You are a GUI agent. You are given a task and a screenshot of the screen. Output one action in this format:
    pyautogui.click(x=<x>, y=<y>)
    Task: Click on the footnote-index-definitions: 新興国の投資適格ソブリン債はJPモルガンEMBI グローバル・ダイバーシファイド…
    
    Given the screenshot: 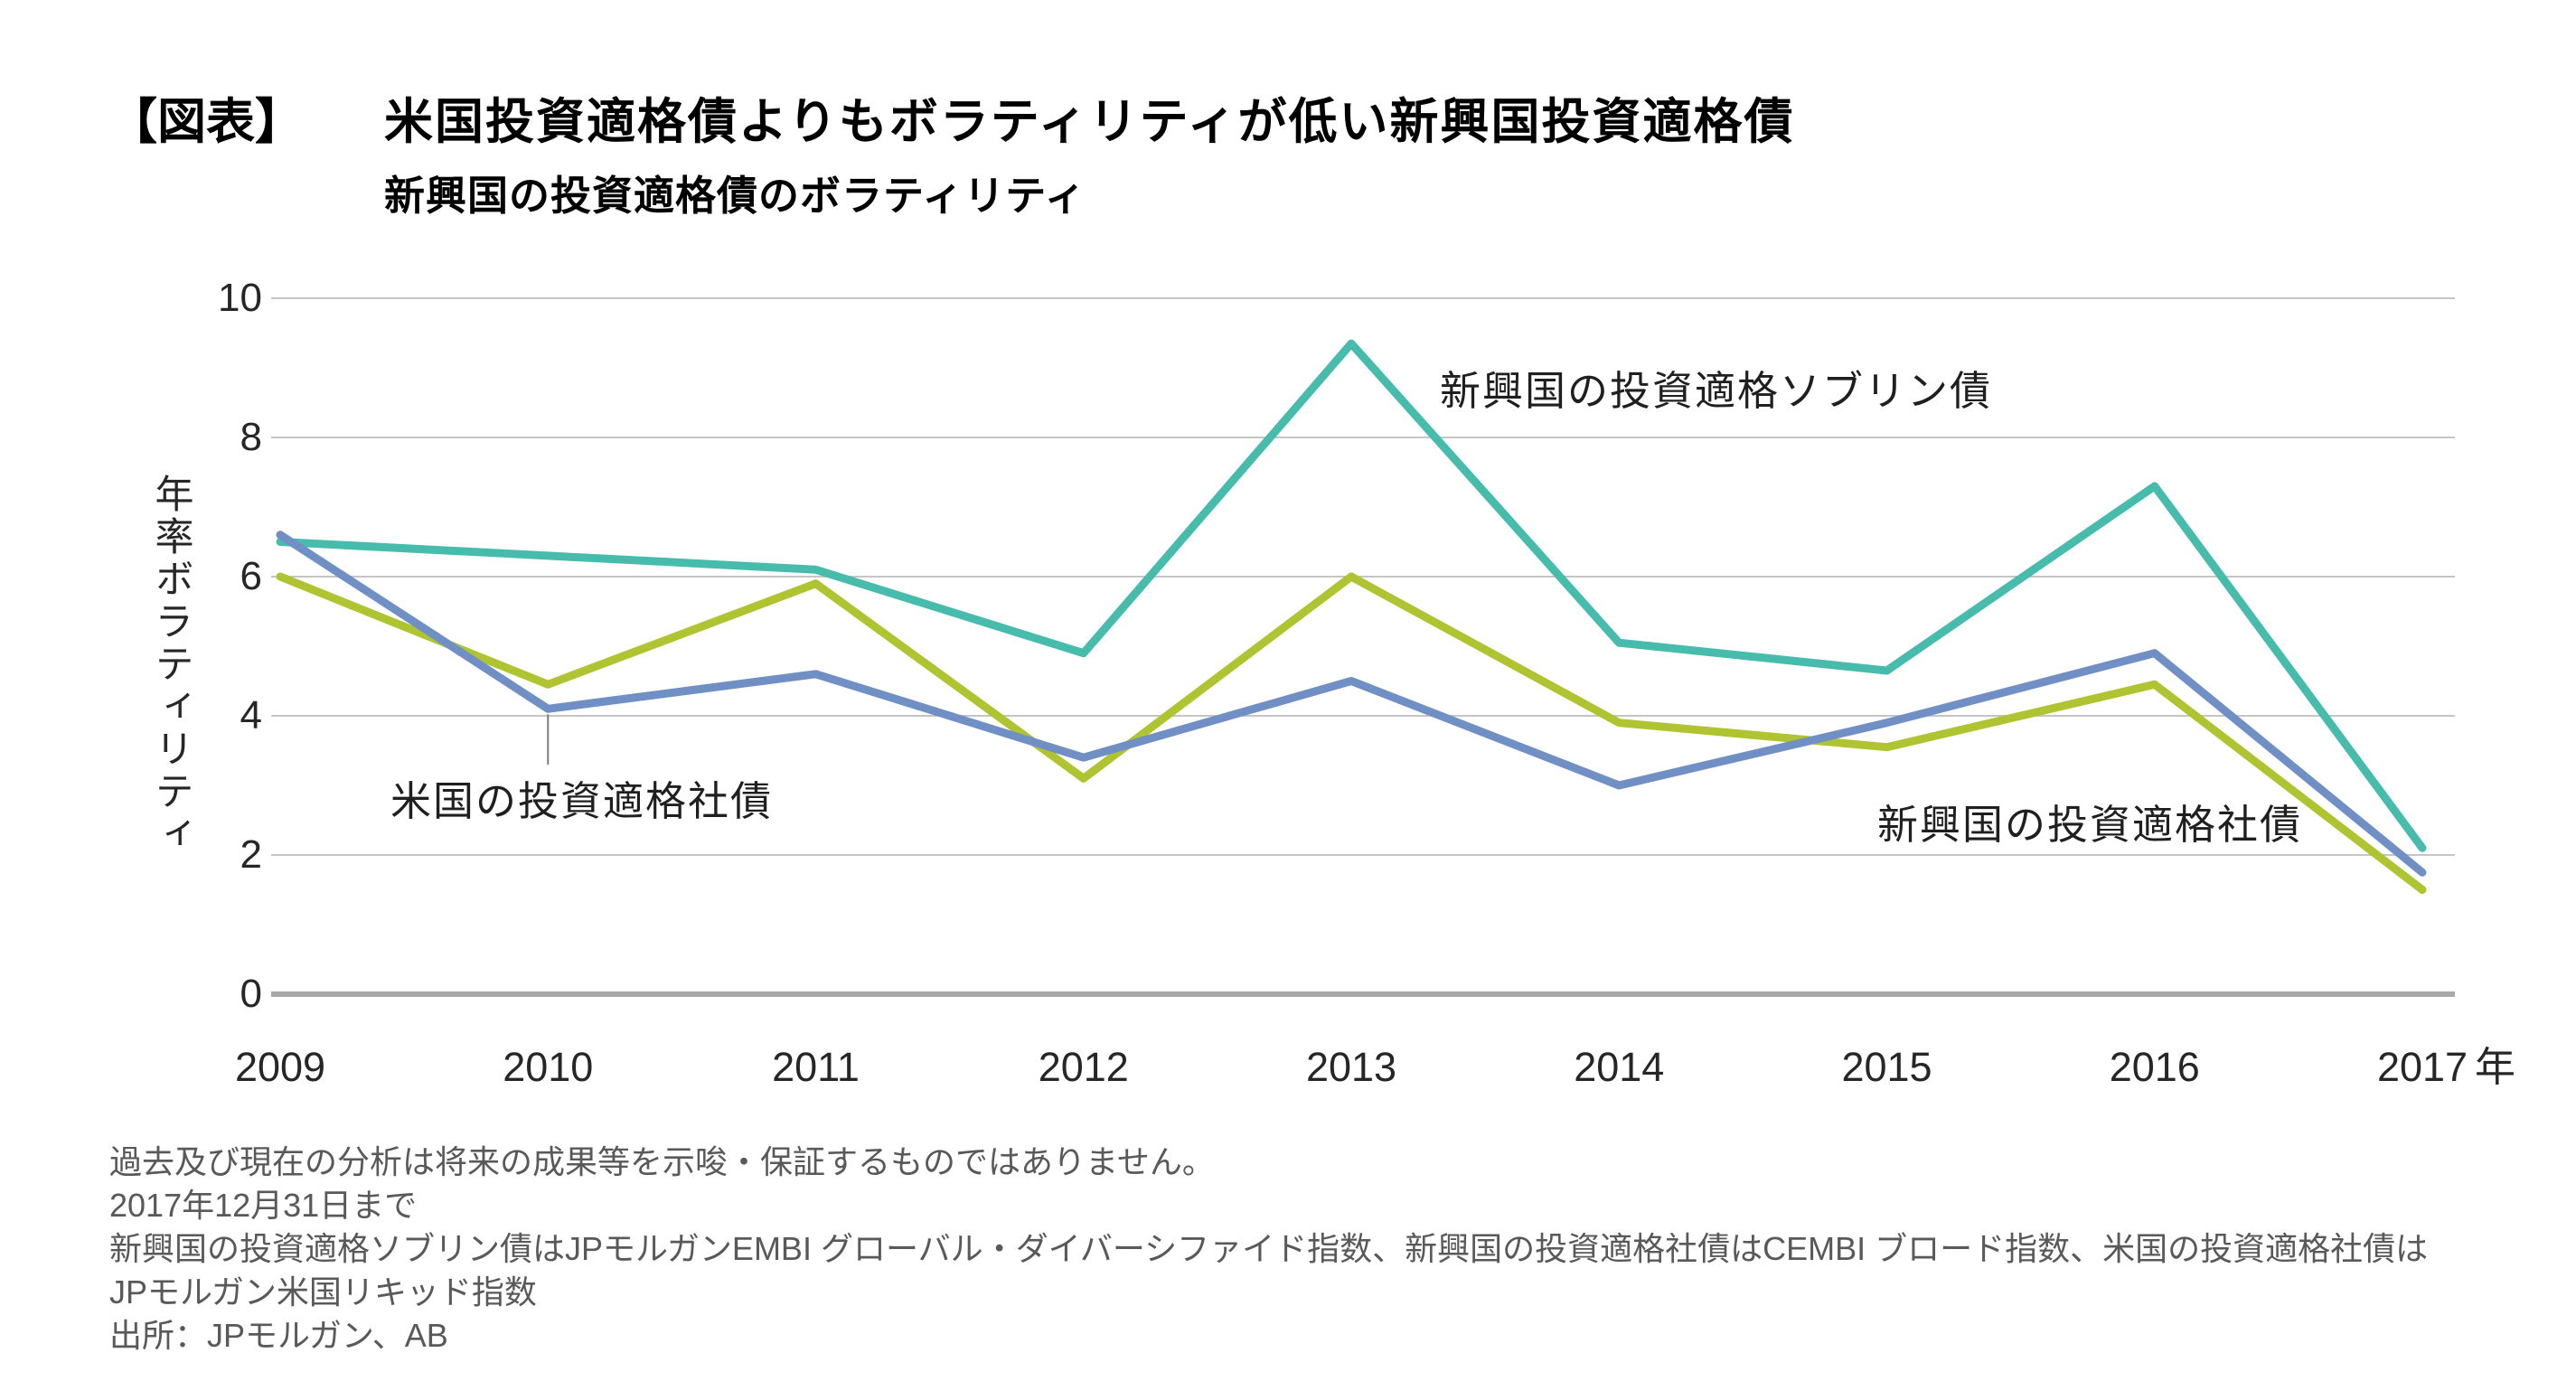 What is the action you would take?
    pyautogui.click(x=1269, y=1248)
    